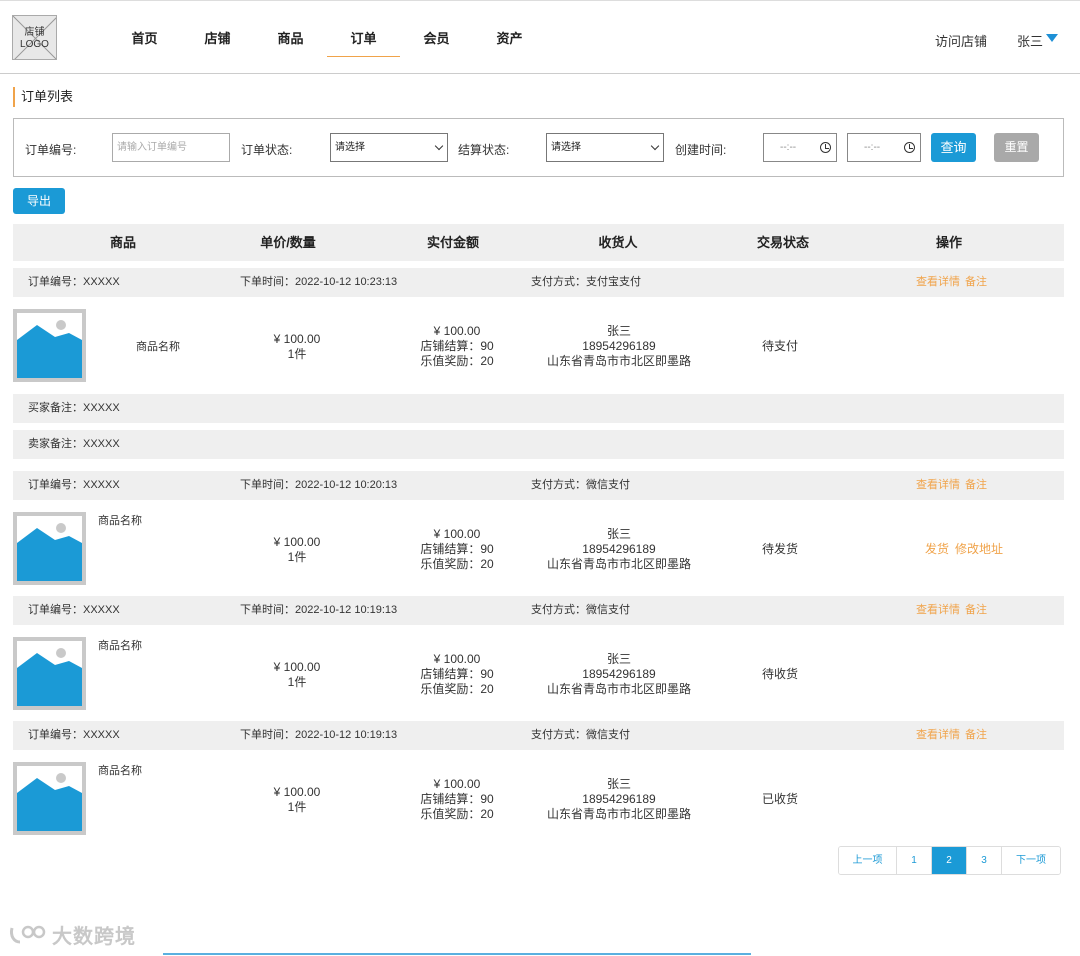  Describe the element at coordinates (605, 147) in the screenshot. I see `settle-status-select: 请选择` at that location.